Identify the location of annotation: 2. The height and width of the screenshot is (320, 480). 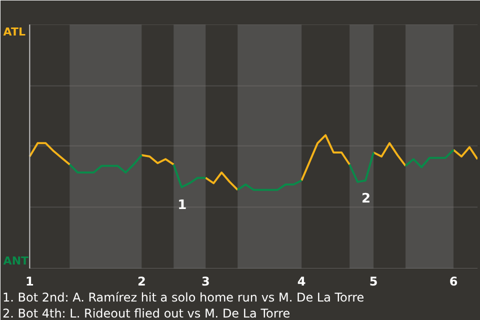
(366, 199).